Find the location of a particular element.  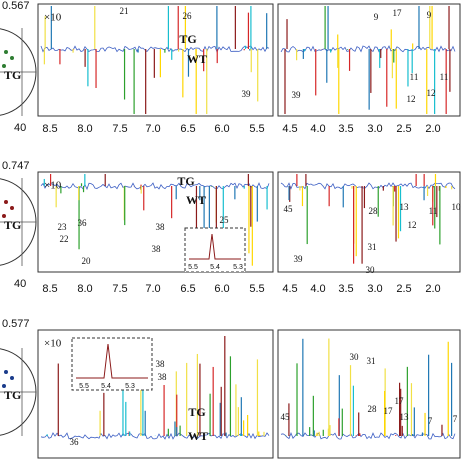

r-value: 0.577 is located at coordinates (16, 324).